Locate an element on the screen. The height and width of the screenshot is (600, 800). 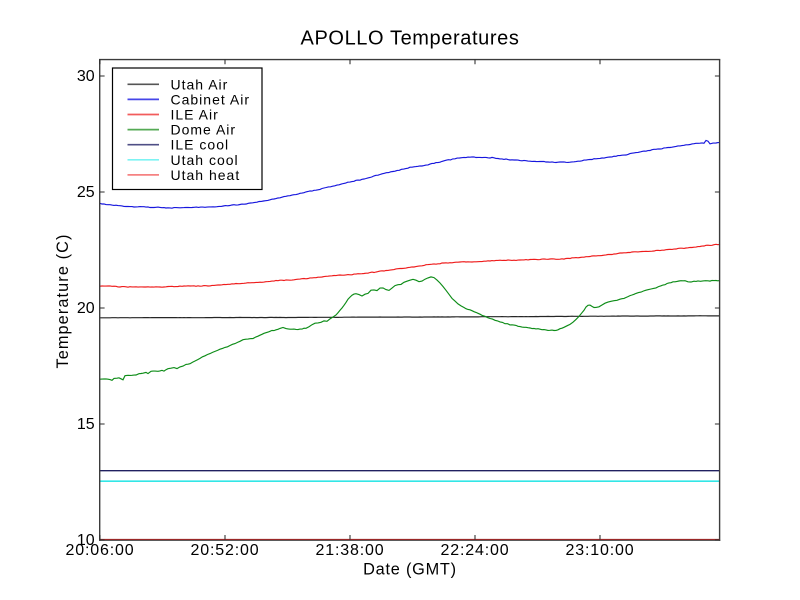
svg-text: 10 is located at coordinates (86, 540).